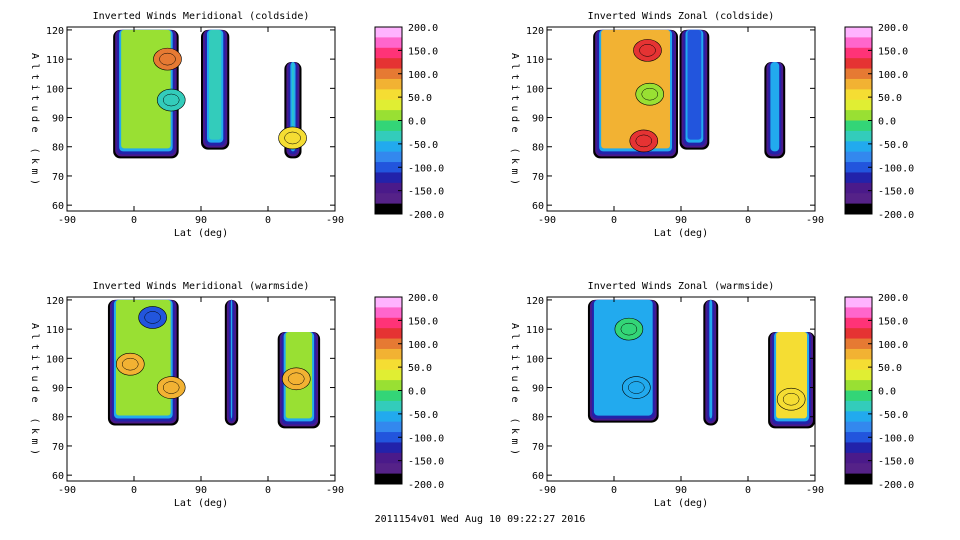 This screenshot has width=960, height=540. What do you see at coordinates (535, 31) in the screenshot?
I see `y-tick-label: 120` at bounding box center [535, 31].